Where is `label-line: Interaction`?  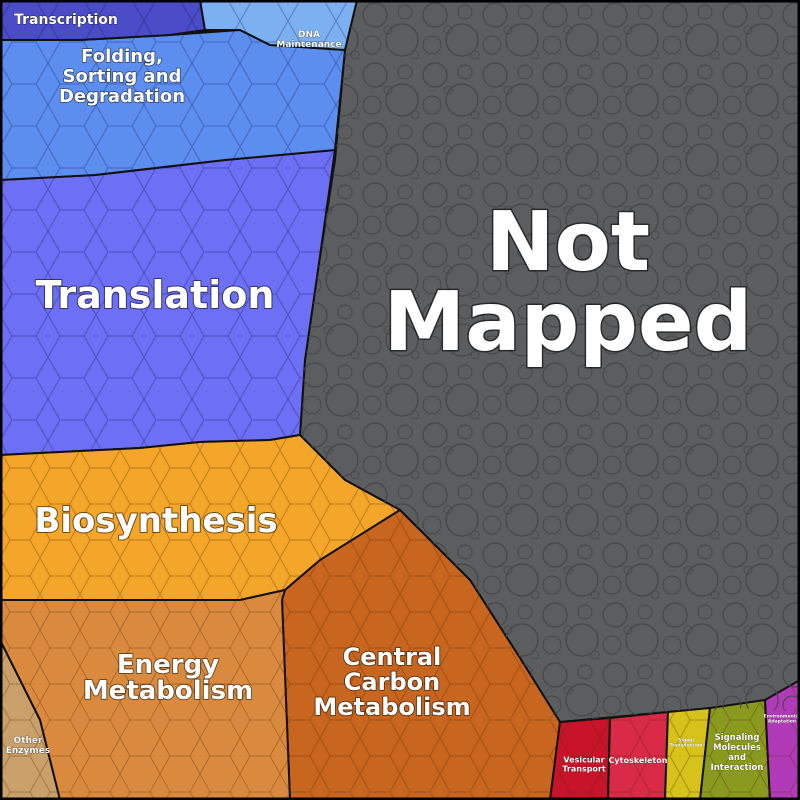
label-line: Interaction is located at coordinates (737, 768).